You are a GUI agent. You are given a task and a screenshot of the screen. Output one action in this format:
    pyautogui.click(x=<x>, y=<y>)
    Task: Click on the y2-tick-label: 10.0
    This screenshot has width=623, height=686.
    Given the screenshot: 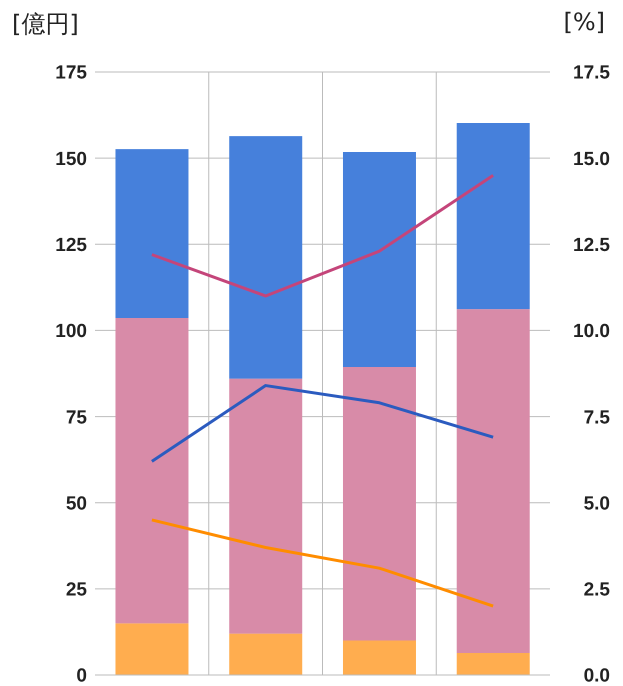 What is the action you would take?
    pyautogui.click(x=591, y=331)
    